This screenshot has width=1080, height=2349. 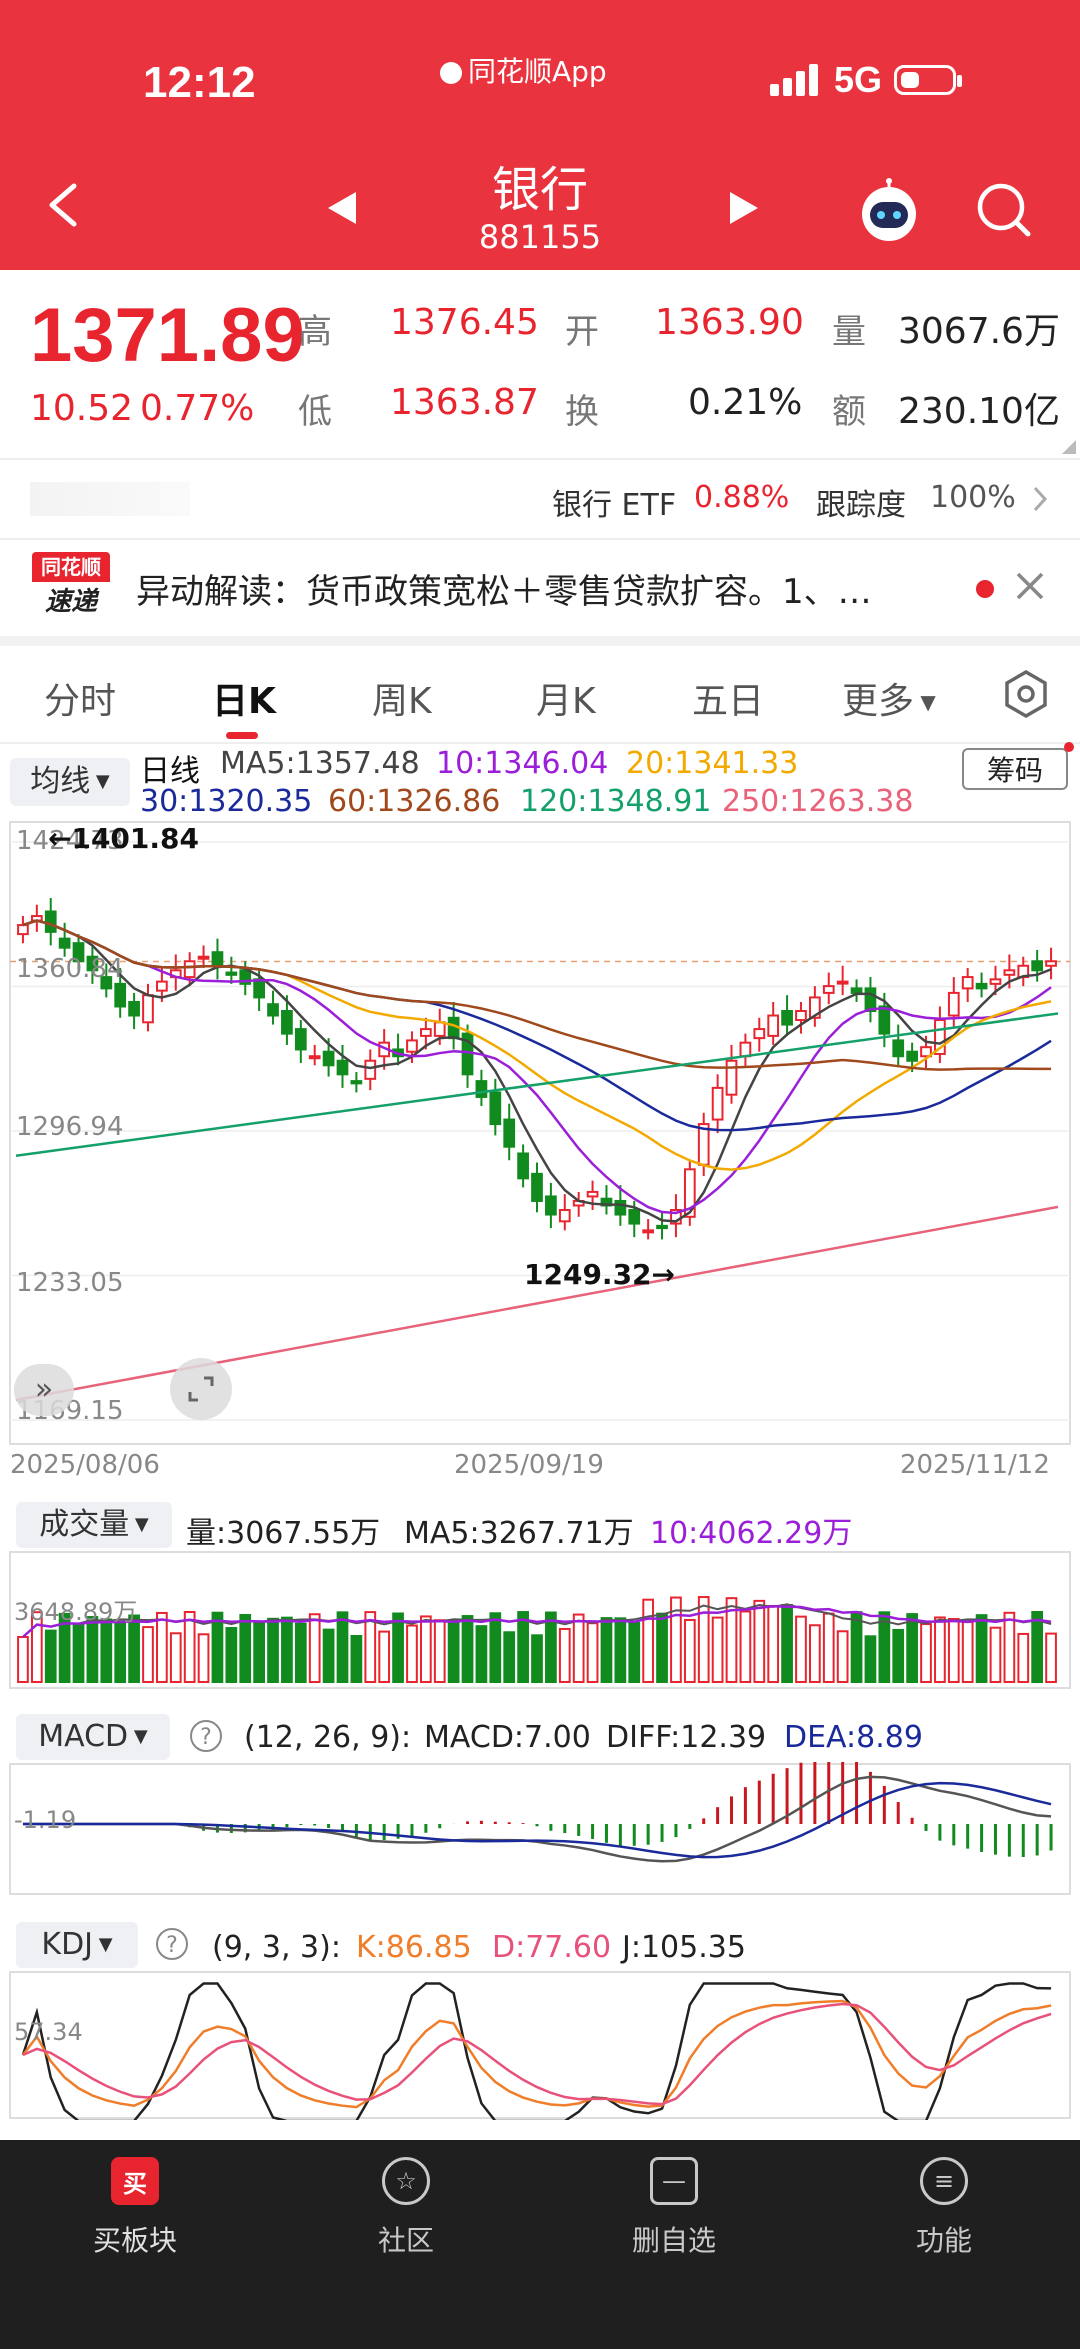 I want to click on macd-indicator-select: MACD ▼, so click(x=93, y=1737).